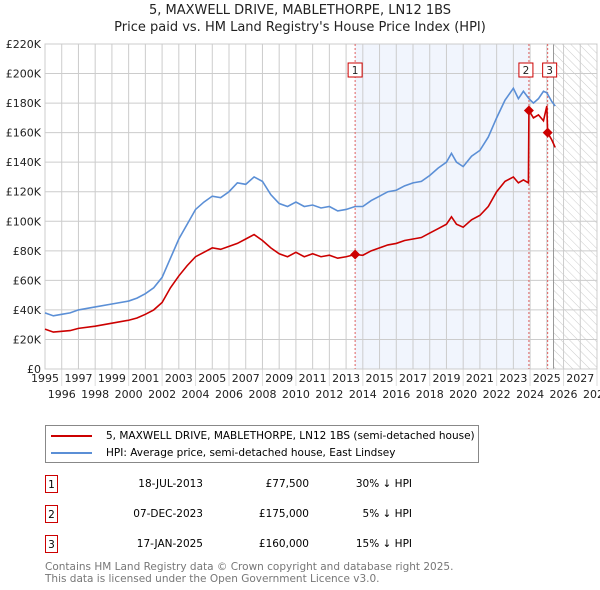  What do you see at coordinates (179, 378) in the screenshot?
I see `x-tick-label: 2003` at bounding box center [179, 378].